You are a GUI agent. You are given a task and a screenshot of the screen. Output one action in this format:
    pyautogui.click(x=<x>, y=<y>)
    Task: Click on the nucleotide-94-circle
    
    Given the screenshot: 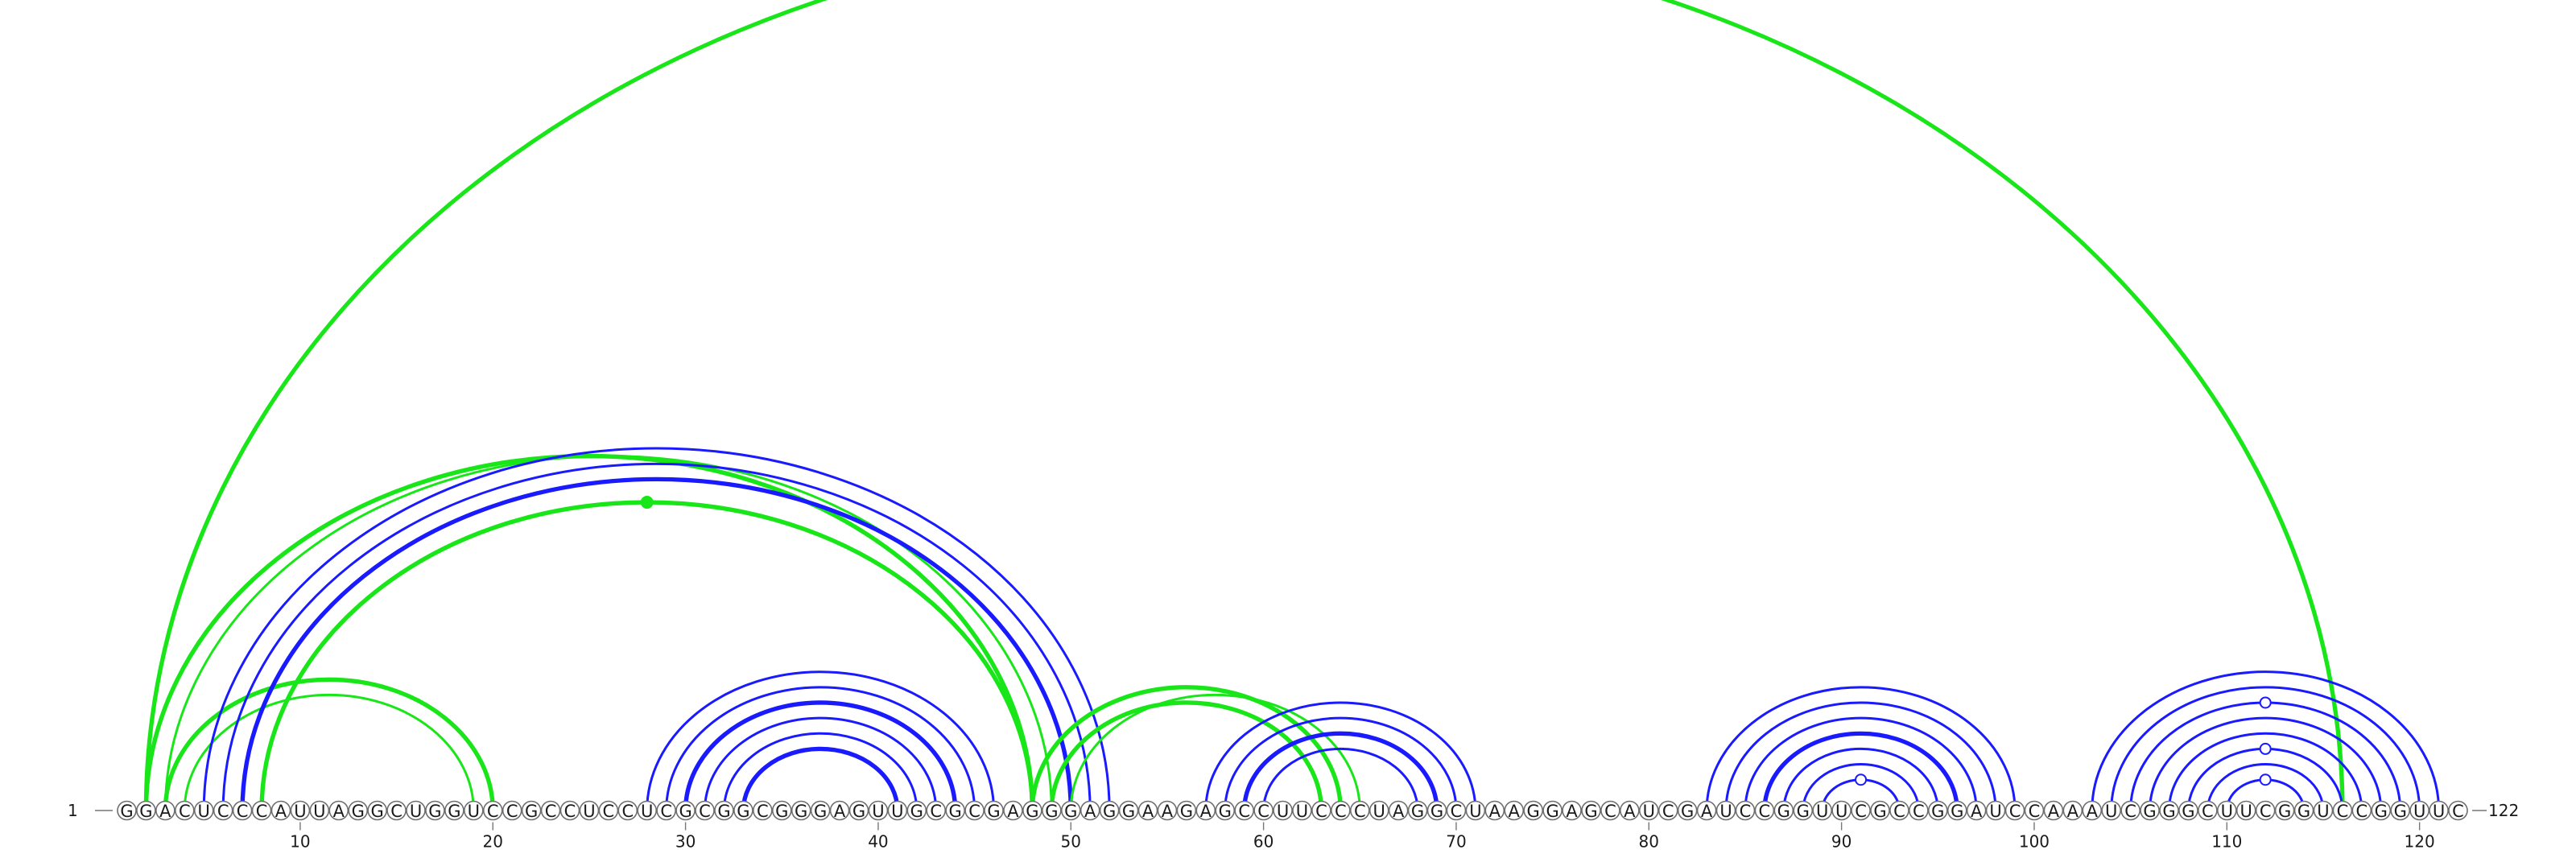 What is the action you would take?
    pyautogui.click(x=1919, y=811)
    